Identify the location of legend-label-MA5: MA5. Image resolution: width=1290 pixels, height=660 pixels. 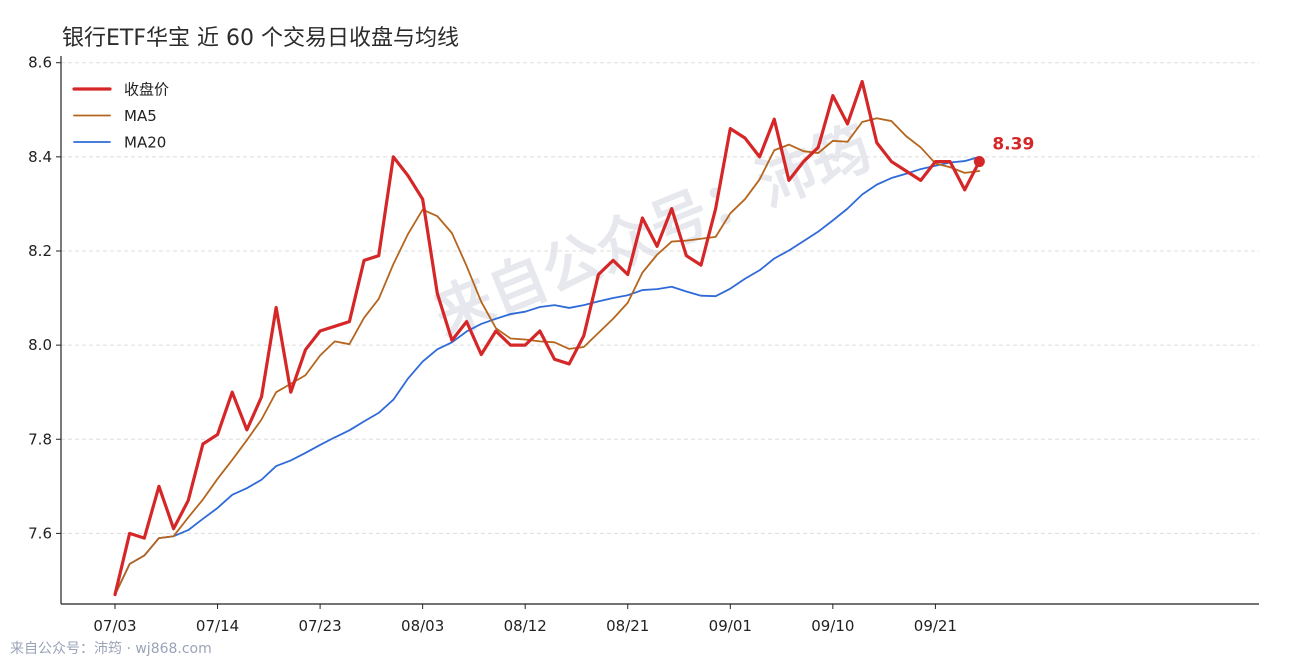
(140, 116).